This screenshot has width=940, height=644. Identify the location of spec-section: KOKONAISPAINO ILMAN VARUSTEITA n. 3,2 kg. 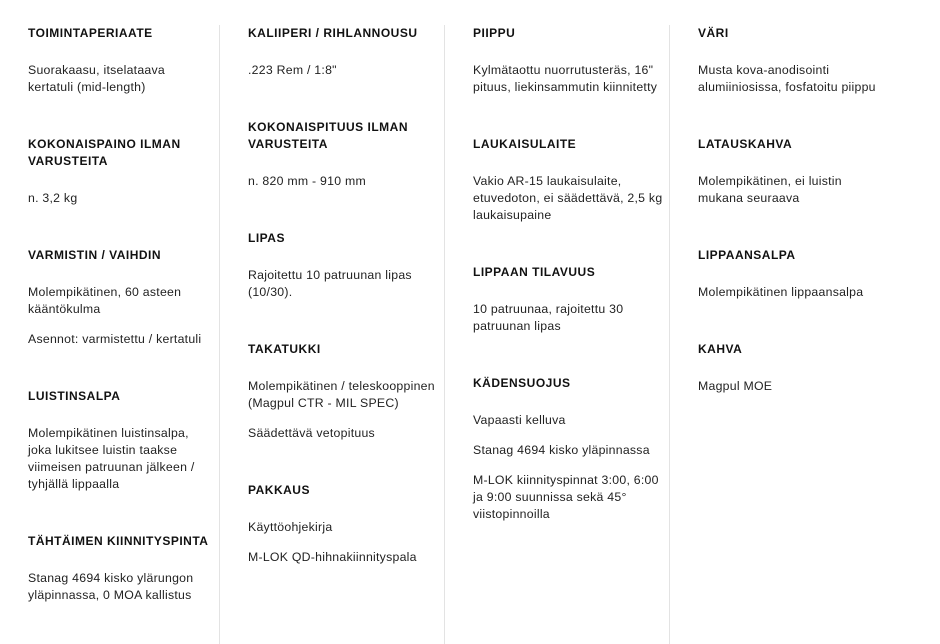
(120, 171).